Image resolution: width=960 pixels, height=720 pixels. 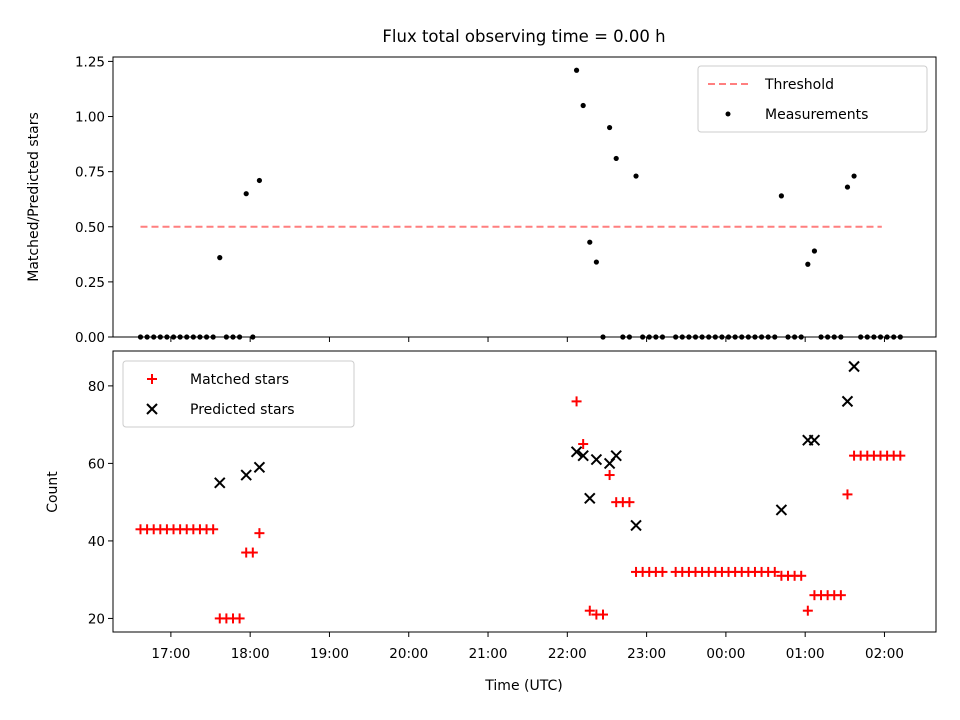 I want to click on y-tick-label: 40, so click(x=96, y=542).